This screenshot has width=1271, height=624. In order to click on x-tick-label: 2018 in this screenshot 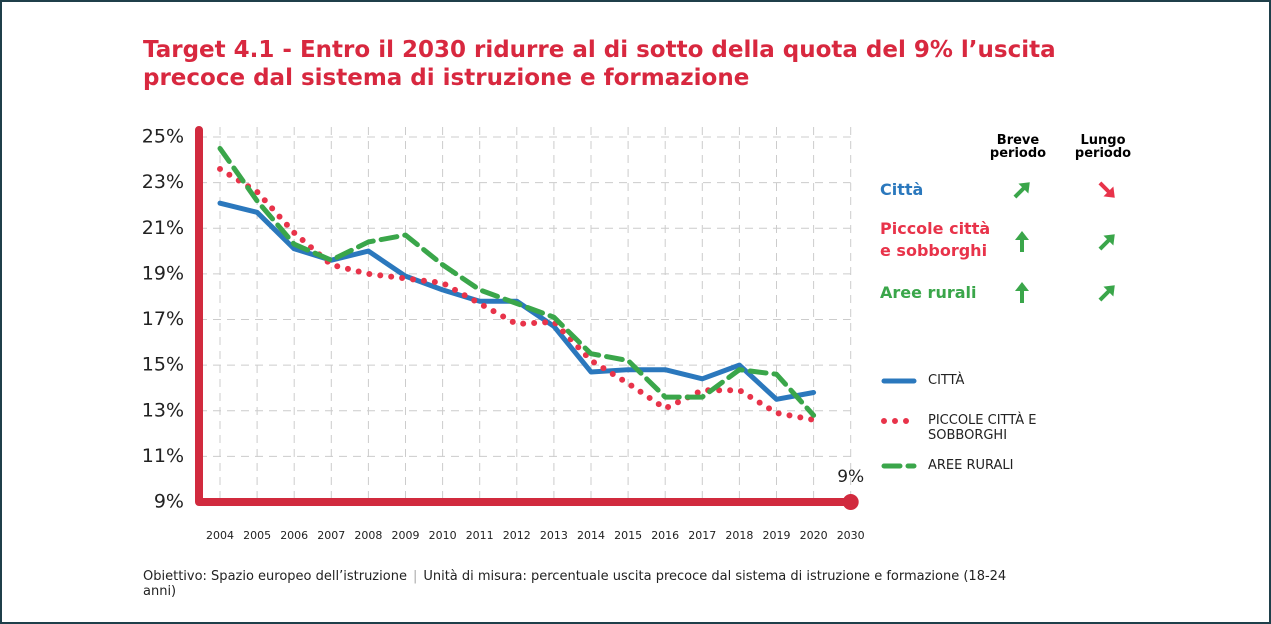, I will do `click(739, 535)`.